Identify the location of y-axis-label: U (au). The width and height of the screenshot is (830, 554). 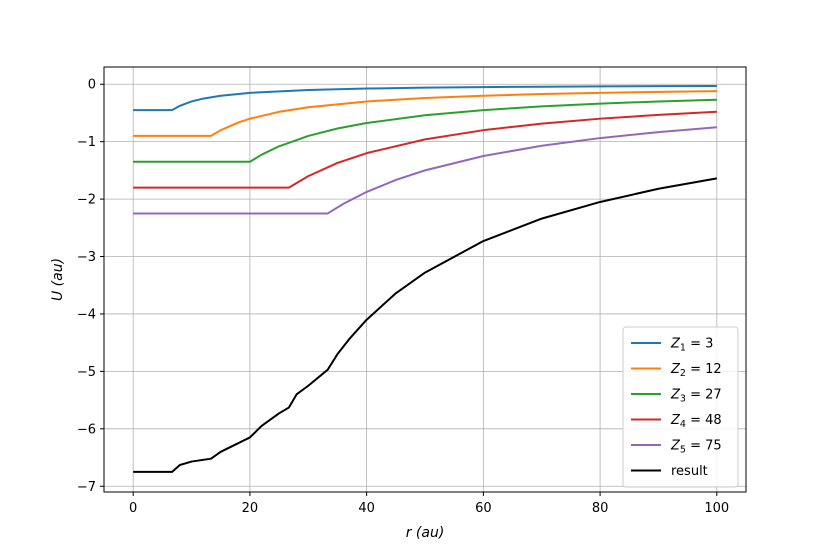
(58, 279).